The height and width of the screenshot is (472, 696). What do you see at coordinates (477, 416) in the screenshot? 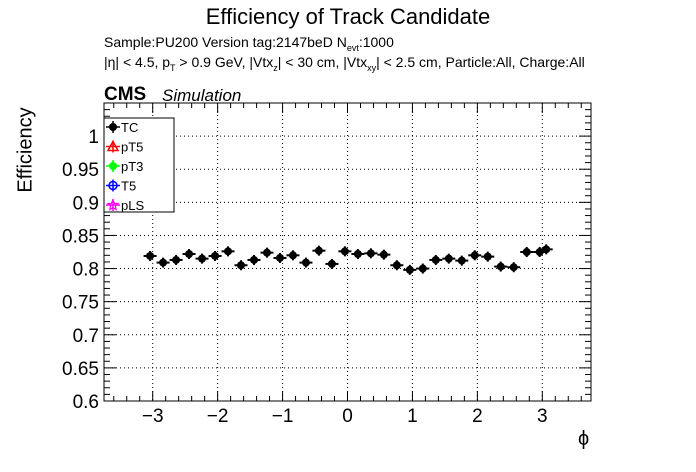
I see `x-tick-label: 2` at bounding box center [477, 416].